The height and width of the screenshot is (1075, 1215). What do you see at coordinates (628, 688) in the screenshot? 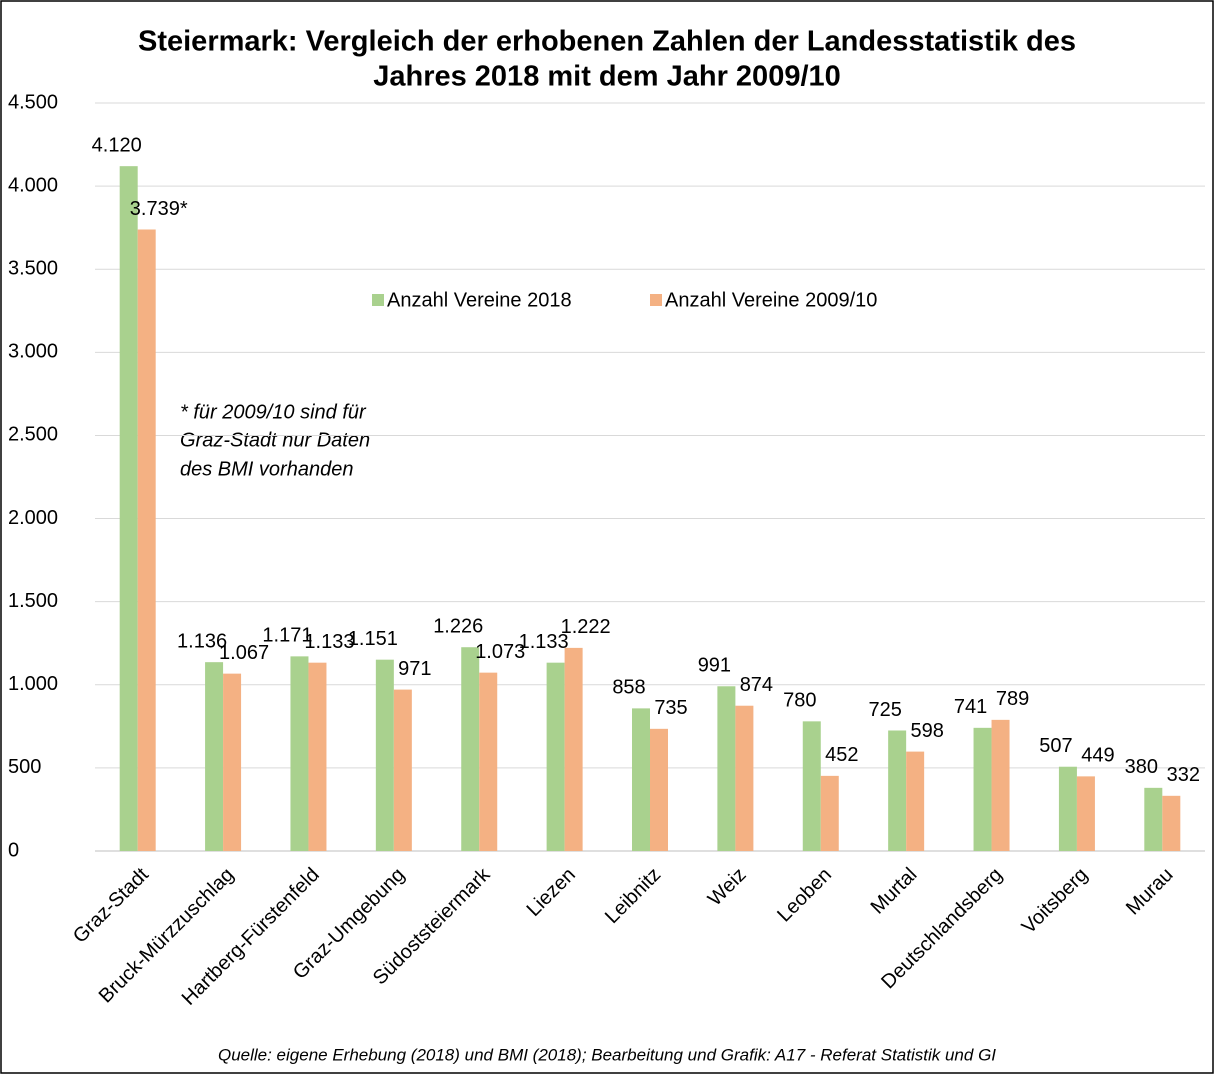
I see `value-label: 858` at bounding box center [628, 688].